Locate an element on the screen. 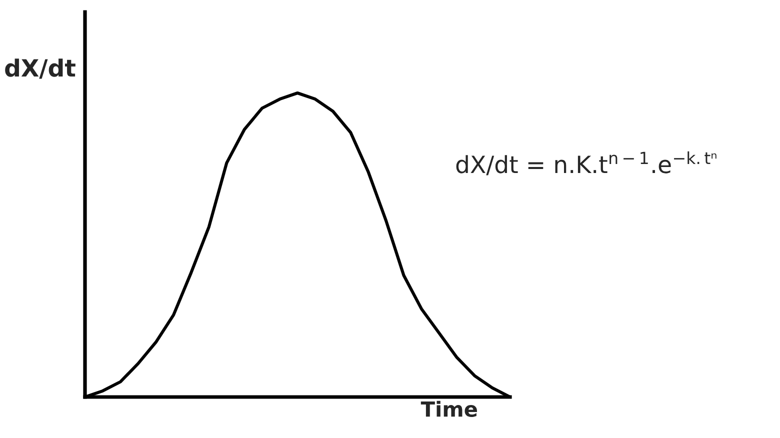  y-axis-title: dX/dt is located at coordinates (40, 68).